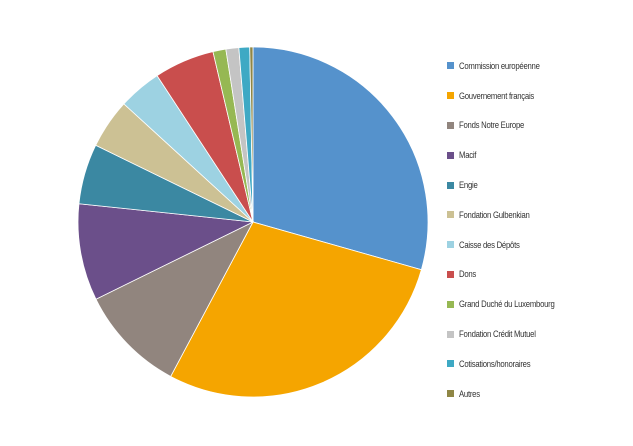  Describe the element at coordinates (538, 155) in the screenshot. I see `legend-item: Macif` at that location.